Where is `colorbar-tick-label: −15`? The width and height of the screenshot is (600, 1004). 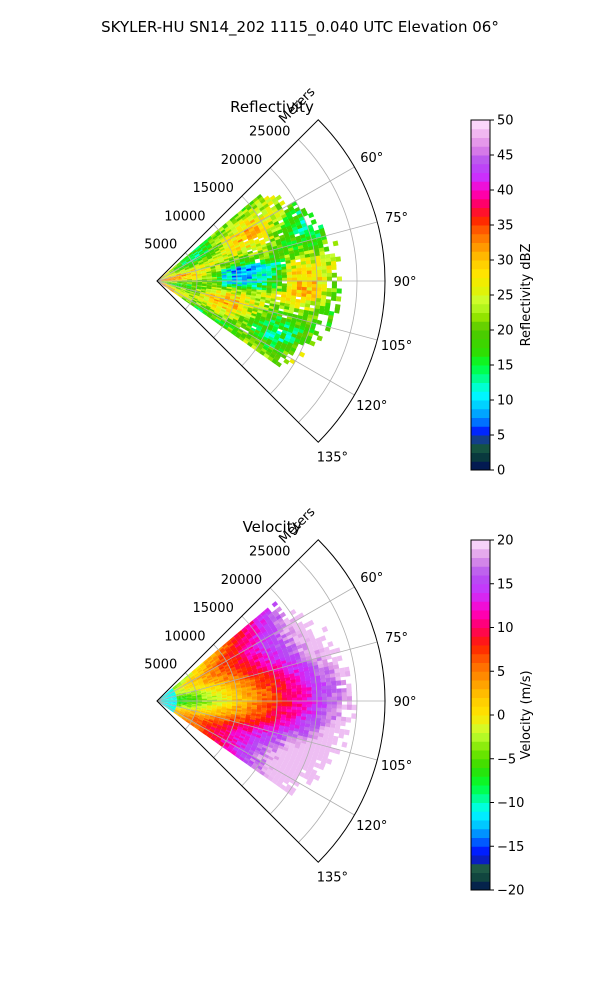
colorbar-tick-label: −15 is located at coordinates (510, 847).